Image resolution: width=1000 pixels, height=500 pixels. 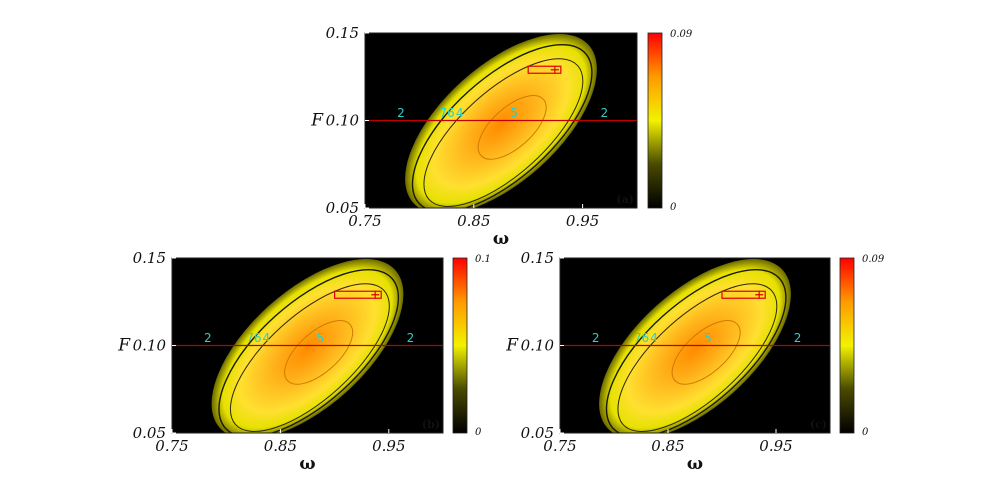 I want to click on colorbar-max-label: 0.1, so click(x=483, y=259).